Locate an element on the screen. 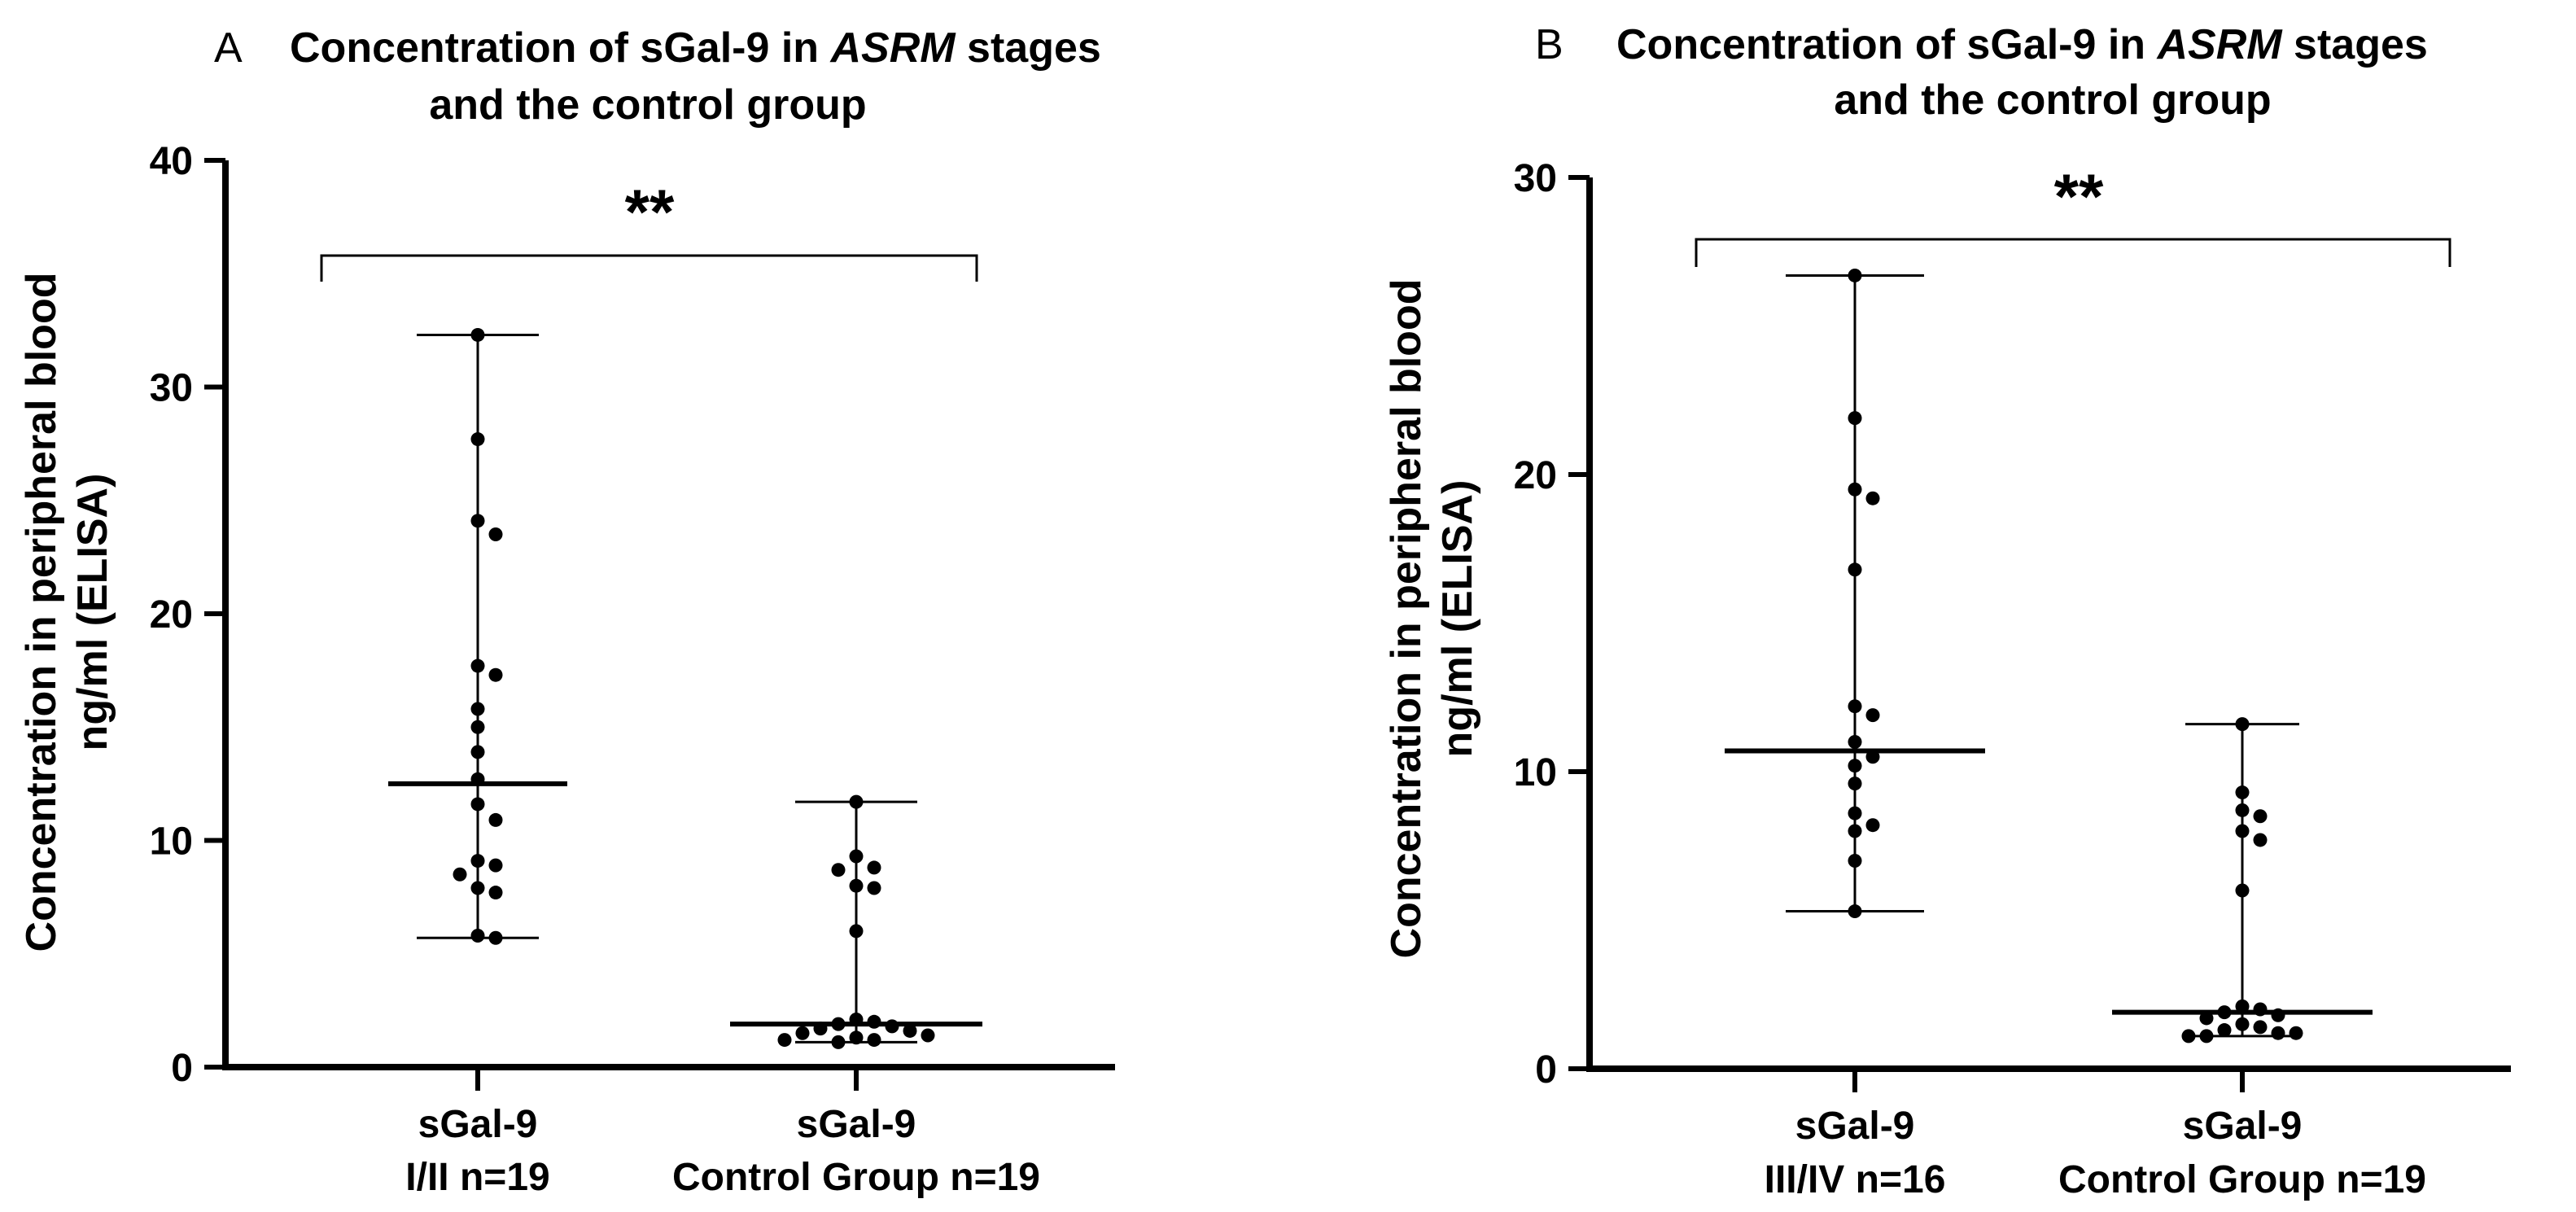 This screenshot has width=2576, height=1212. panel-b-y-tick-label: 10 is located at coordinates (1535, 772).